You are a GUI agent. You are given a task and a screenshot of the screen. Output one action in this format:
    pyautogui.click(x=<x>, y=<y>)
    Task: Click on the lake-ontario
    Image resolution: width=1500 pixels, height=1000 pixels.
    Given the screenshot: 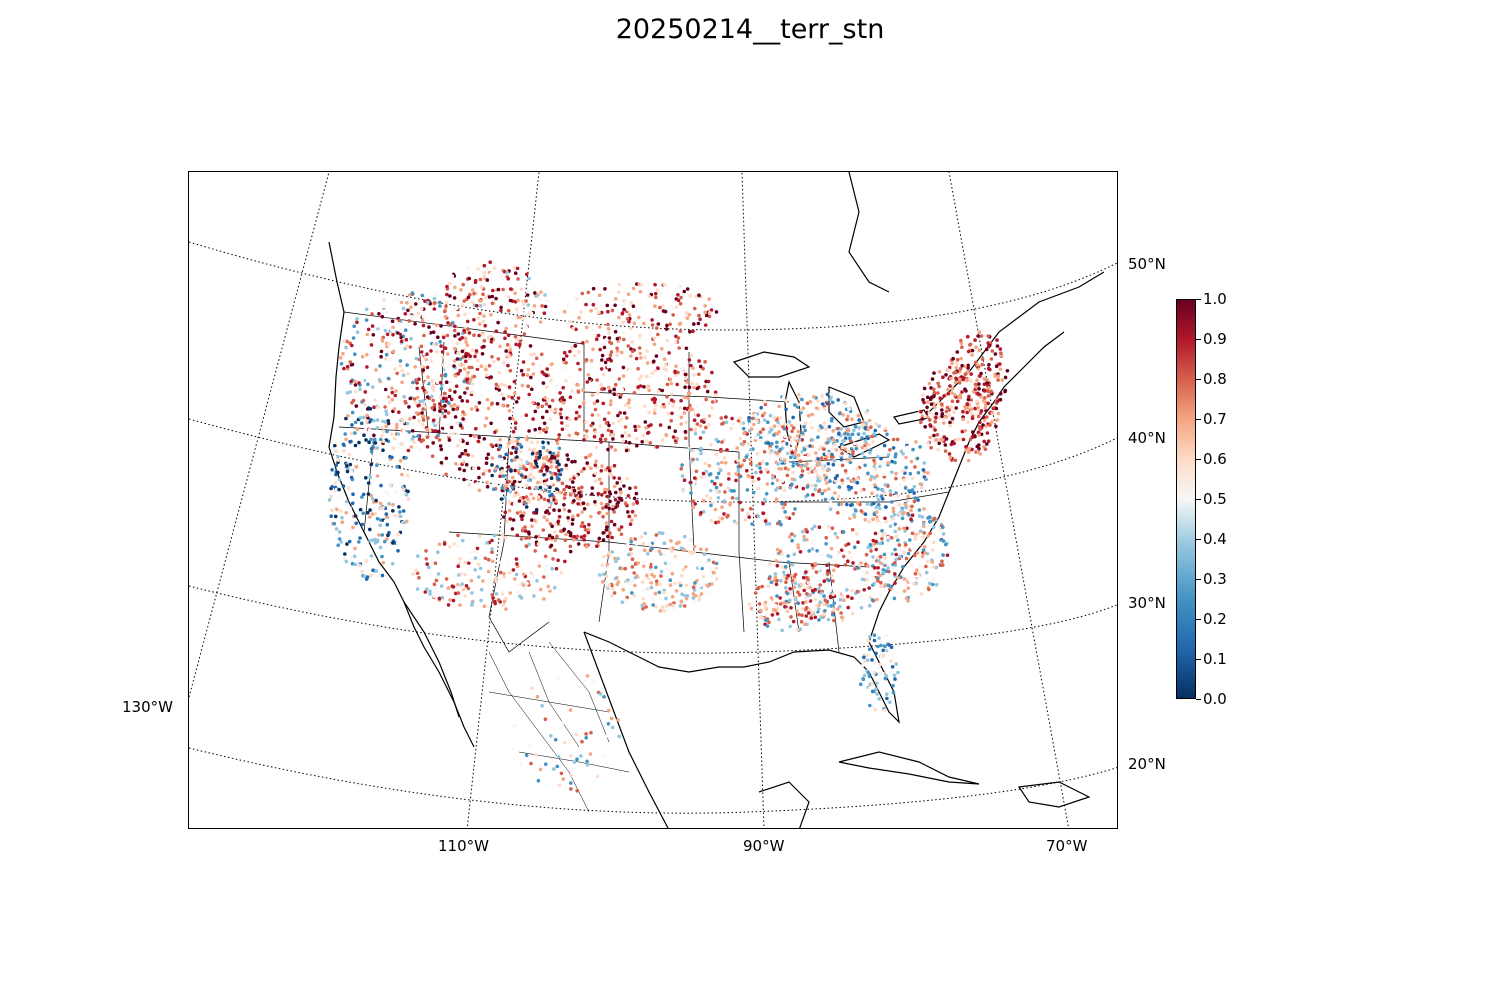 What is the action you would take?
    pyautogui.click(x=911, y=417)
    